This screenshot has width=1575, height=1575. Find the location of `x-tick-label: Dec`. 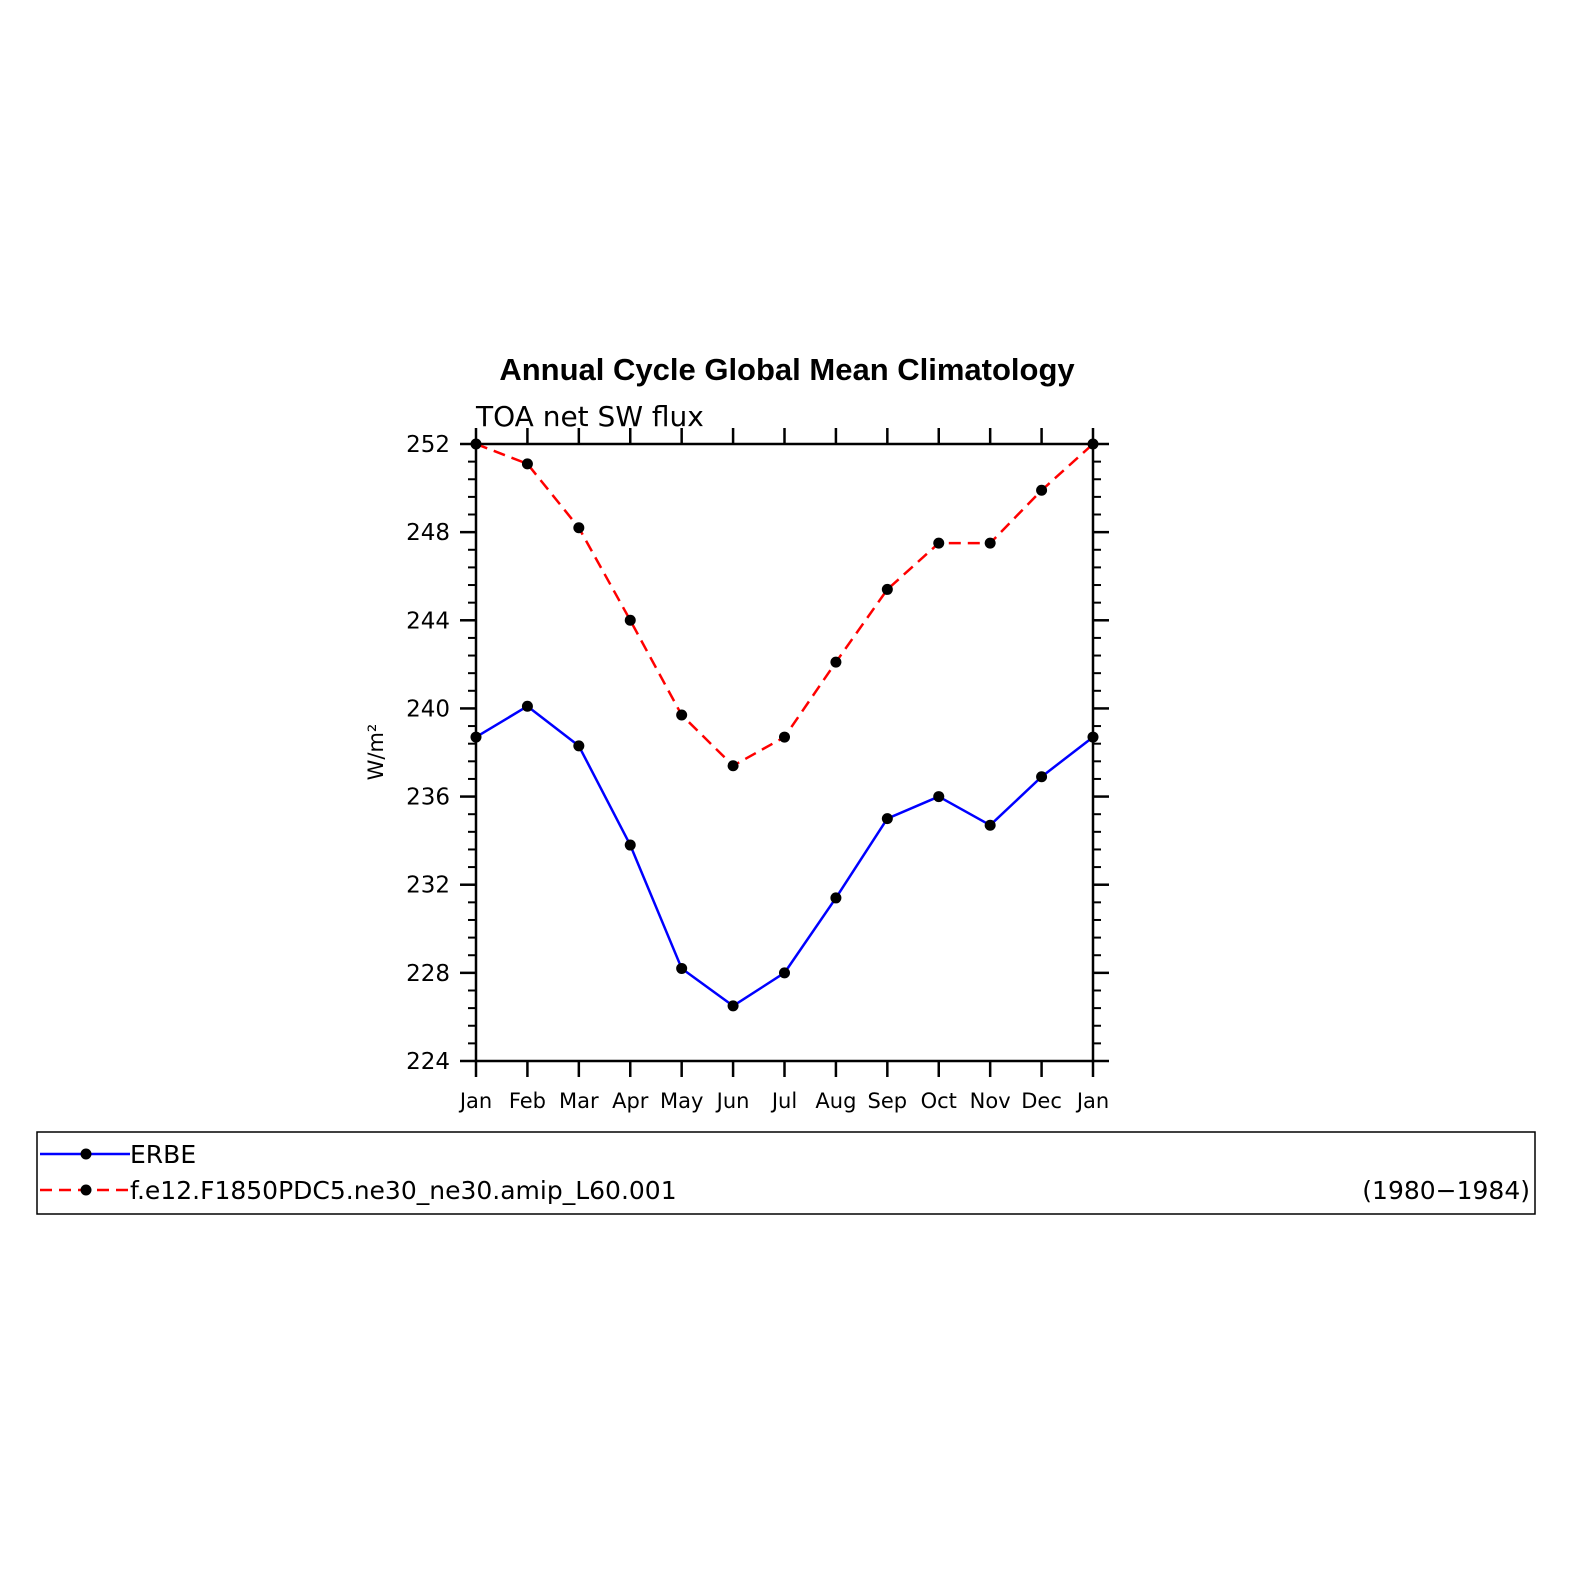

x-tick-label: Dec is located at coordinates (1041, 1101).